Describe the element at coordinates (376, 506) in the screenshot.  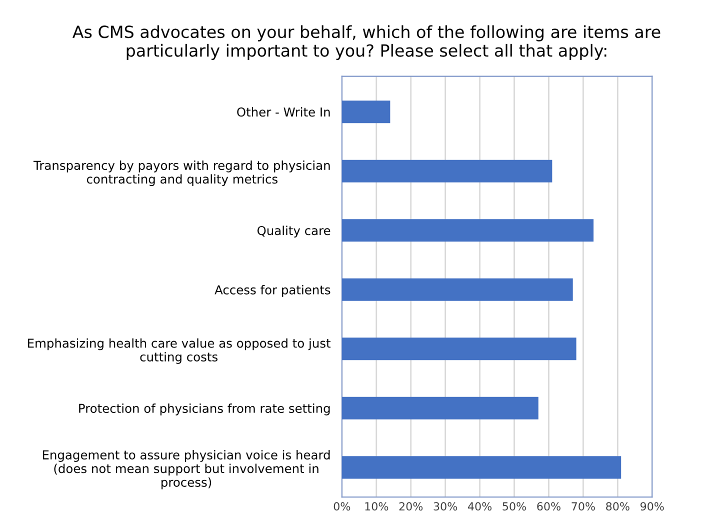
I see `x-tick-label: 10%` at that location.